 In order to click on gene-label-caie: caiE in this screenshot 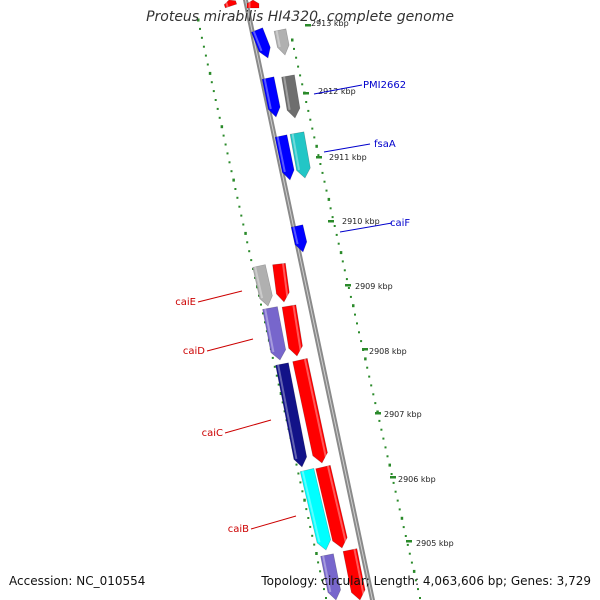, I will do `click(185, 302)`.